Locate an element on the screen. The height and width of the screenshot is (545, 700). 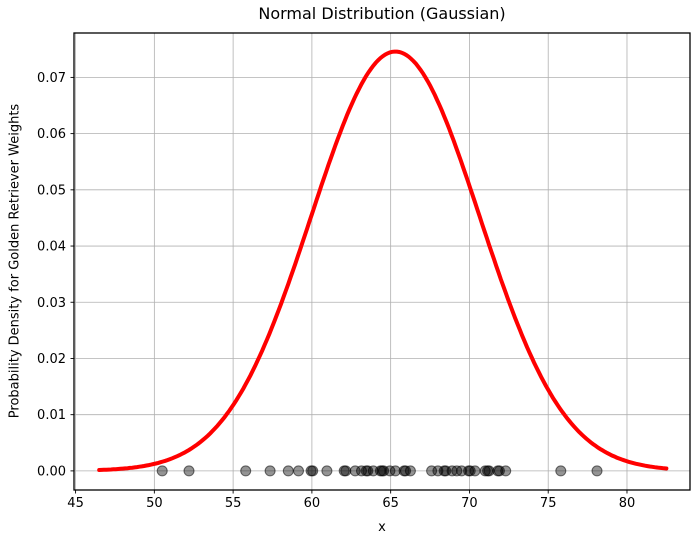
x-axis-label: x is located at coordinates (382, 527).